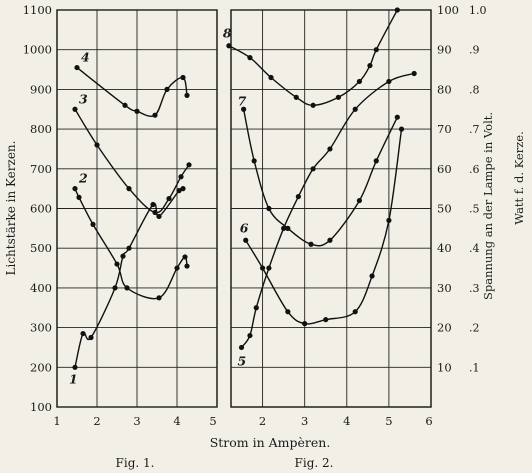 The width and height of the screenshot is (532, 473). Describe the element at coordinates (346, 421) in the screenshot. I see `fig2-x-tick-label: 4` at that location.